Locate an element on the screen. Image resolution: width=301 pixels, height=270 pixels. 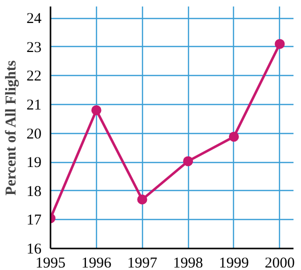
x-tick-label: 1998 is located at coordinates (188, 263).